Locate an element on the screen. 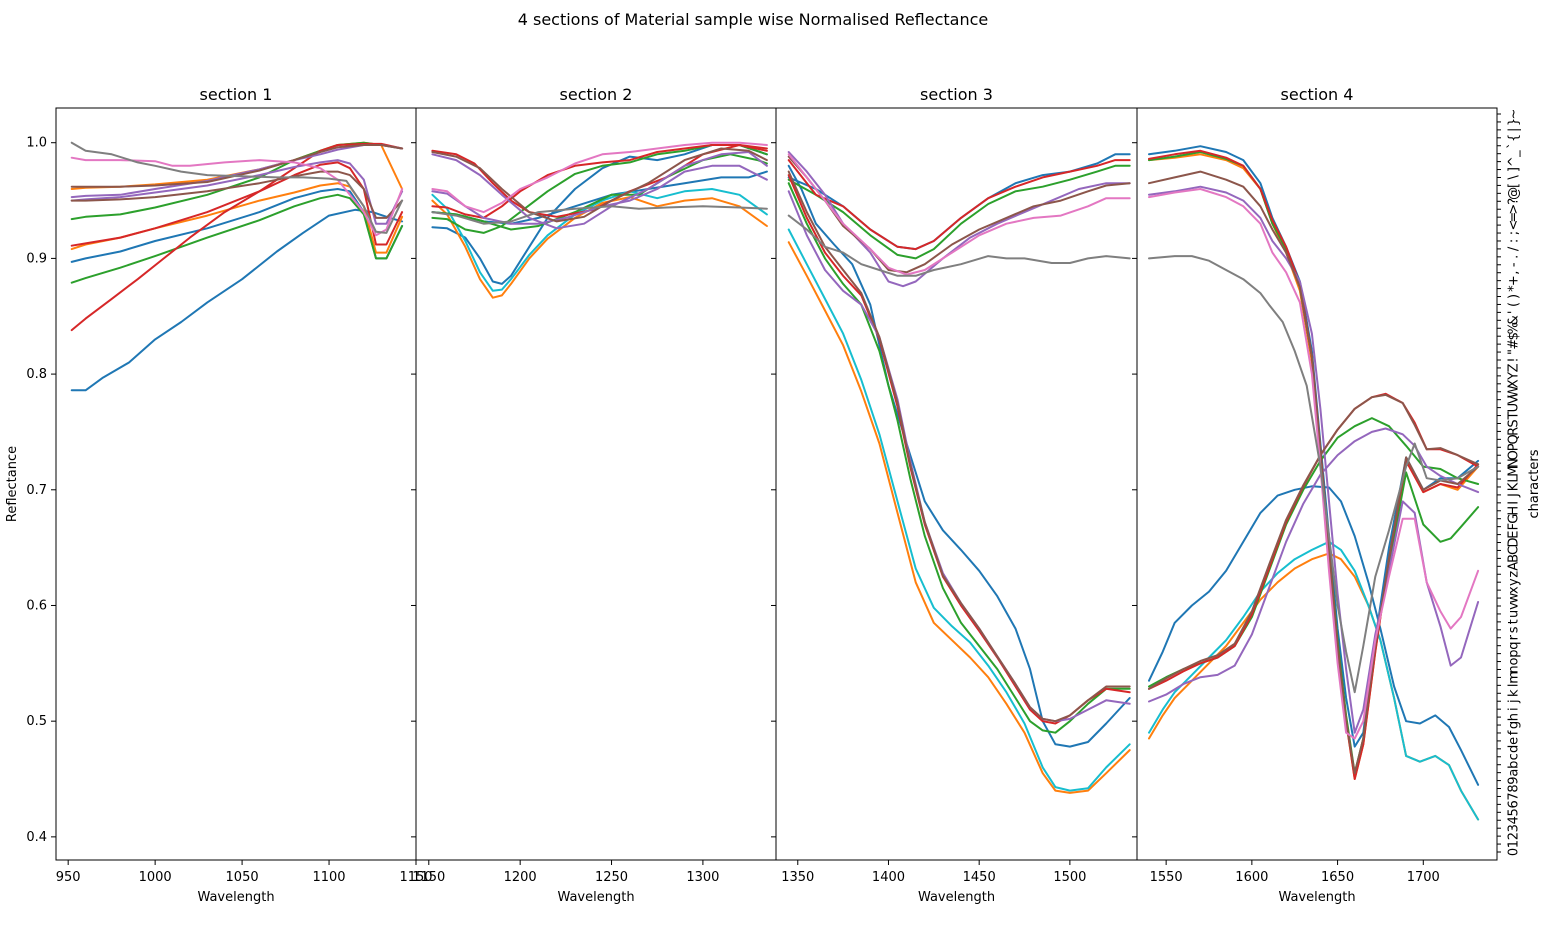 The height and width of the screenshot is (928, 1553). y-tick-label: 0.9 is located at coordinates (36, 258).